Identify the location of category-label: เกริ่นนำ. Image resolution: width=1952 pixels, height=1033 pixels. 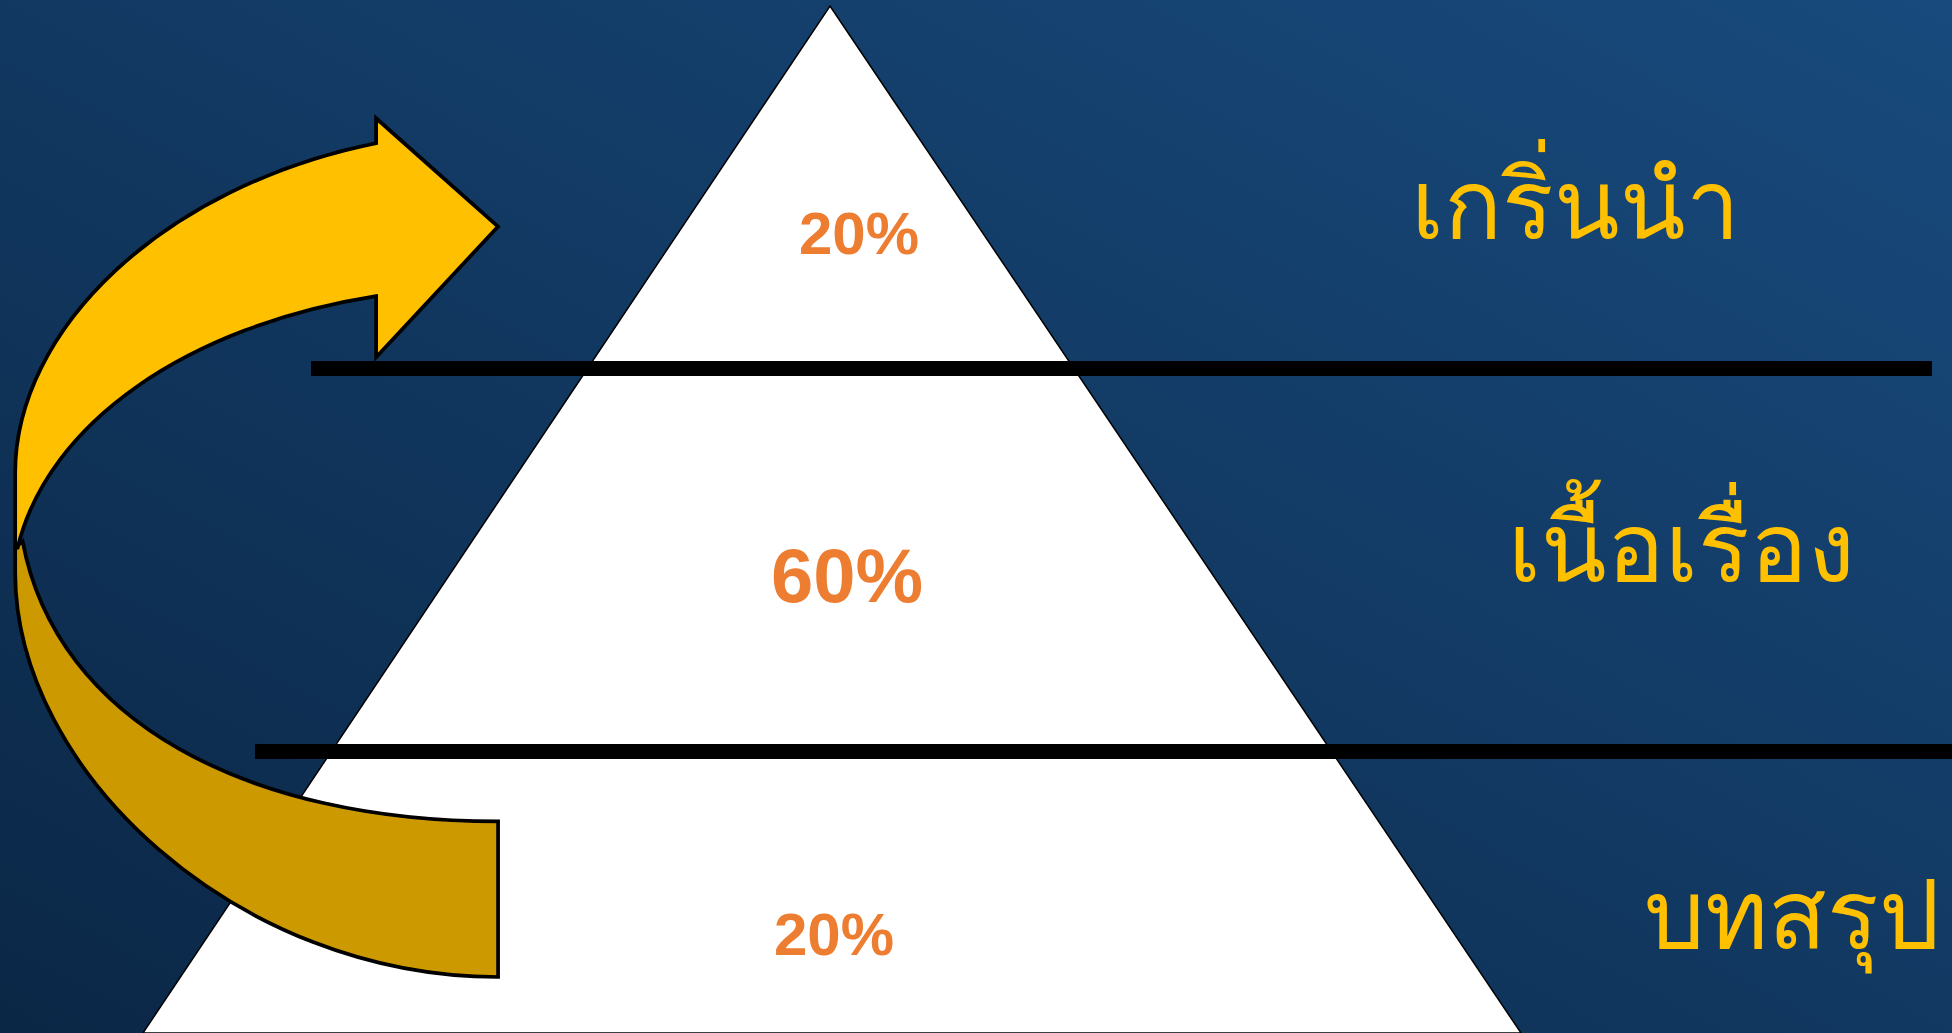
(1575, 200).